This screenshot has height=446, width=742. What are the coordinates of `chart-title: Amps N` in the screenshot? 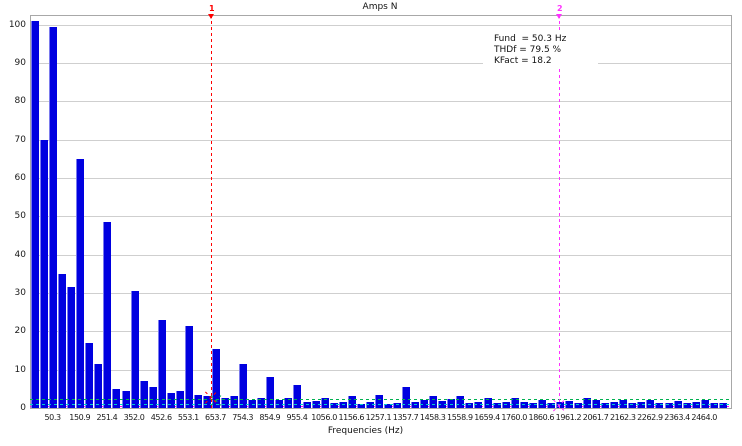 It's located at (380, 7).